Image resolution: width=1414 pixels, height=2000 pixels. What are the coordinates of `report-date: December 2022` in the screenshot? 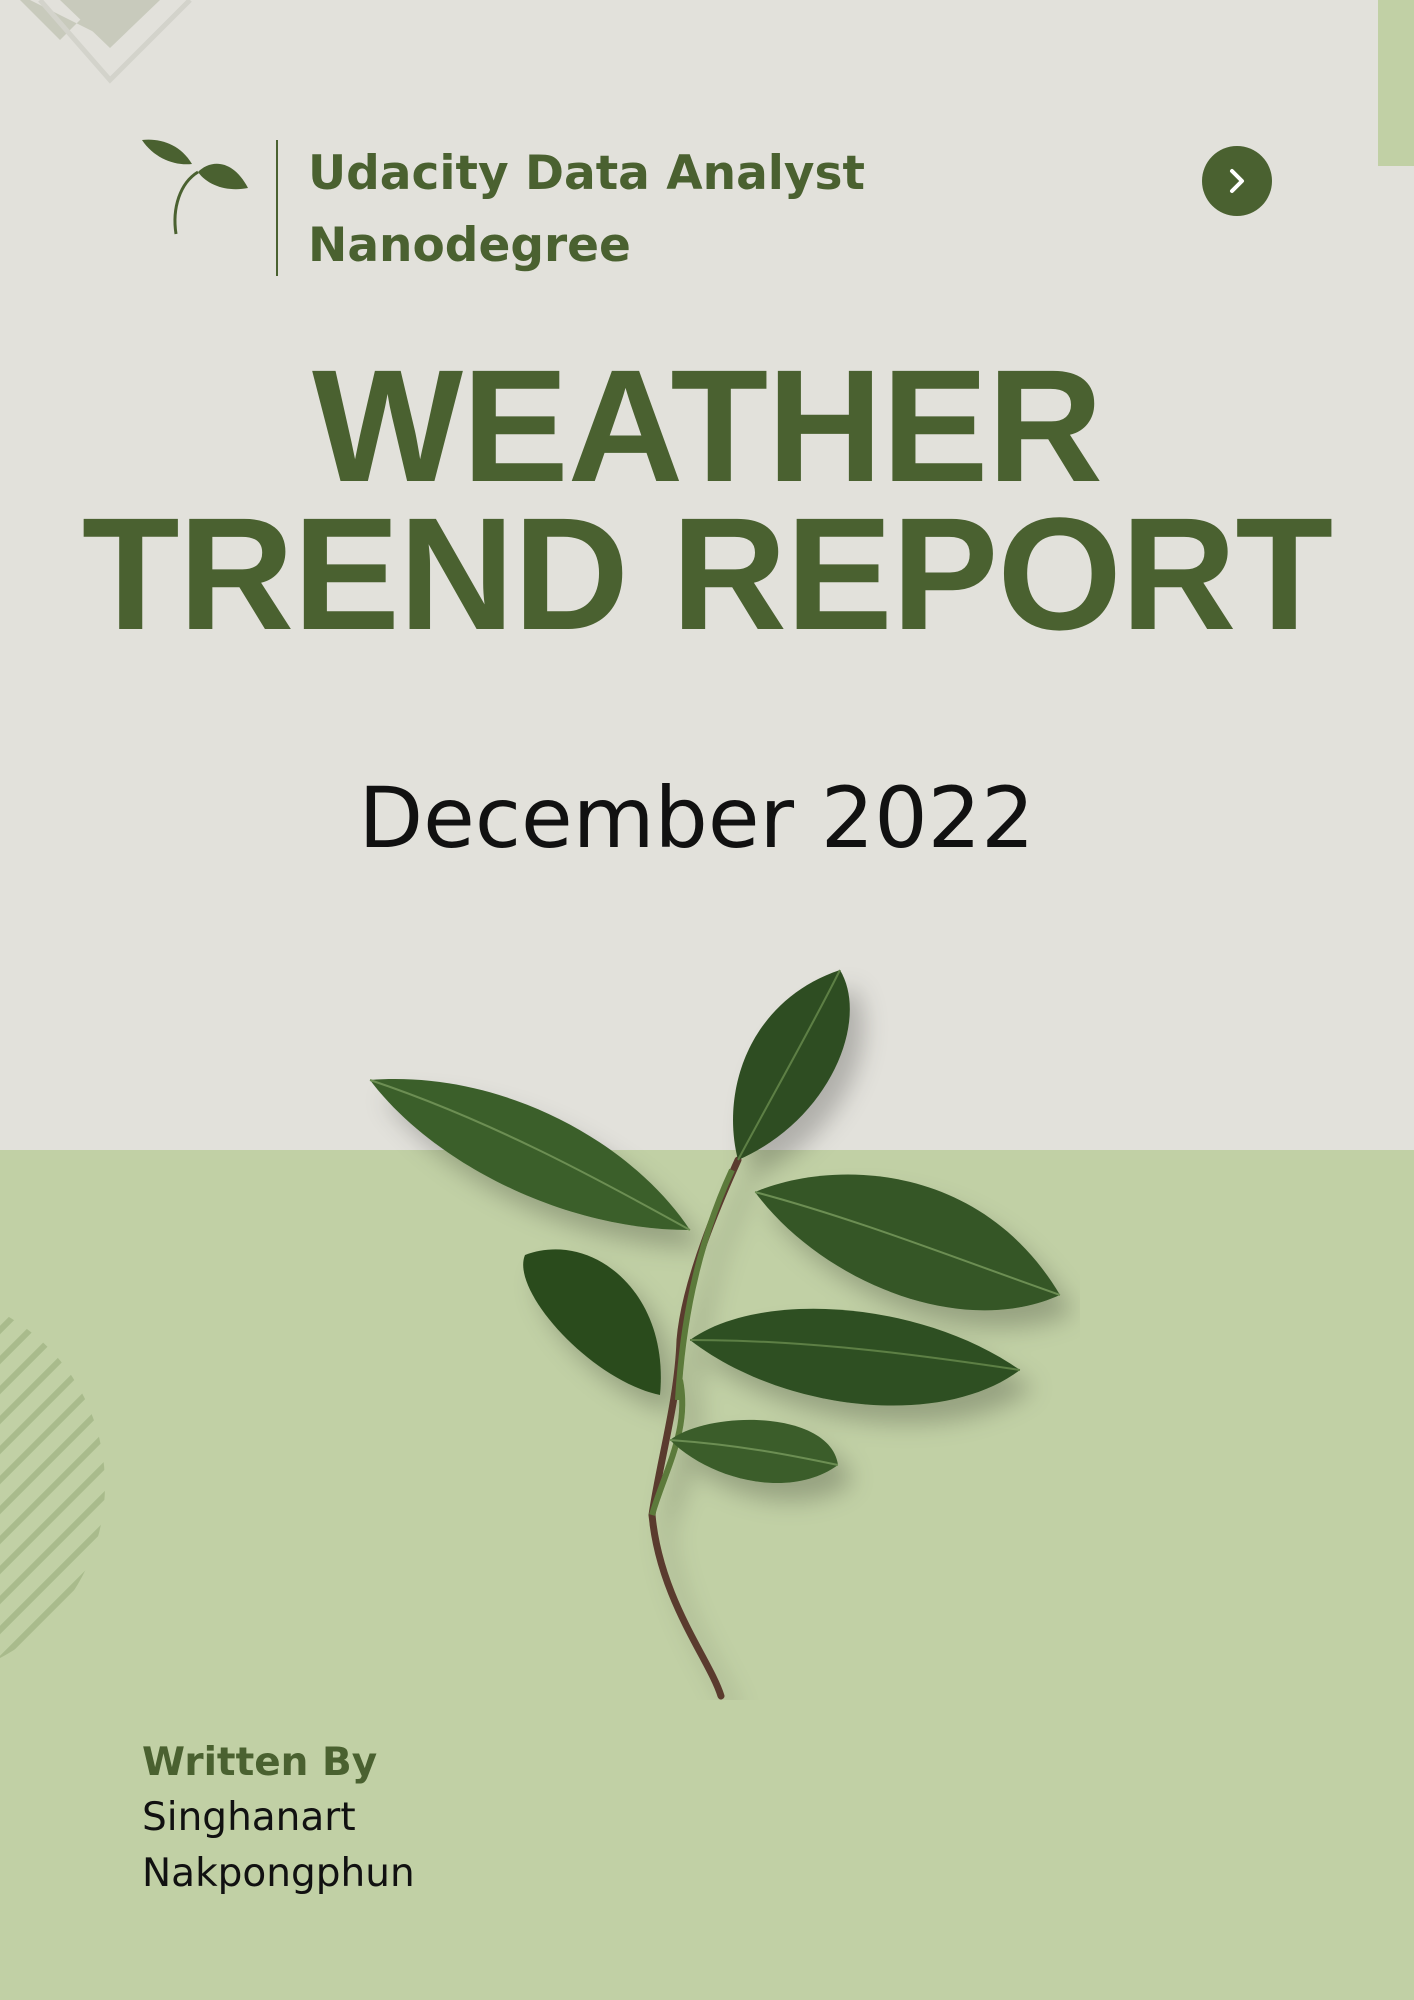 It's located at (696, 818).